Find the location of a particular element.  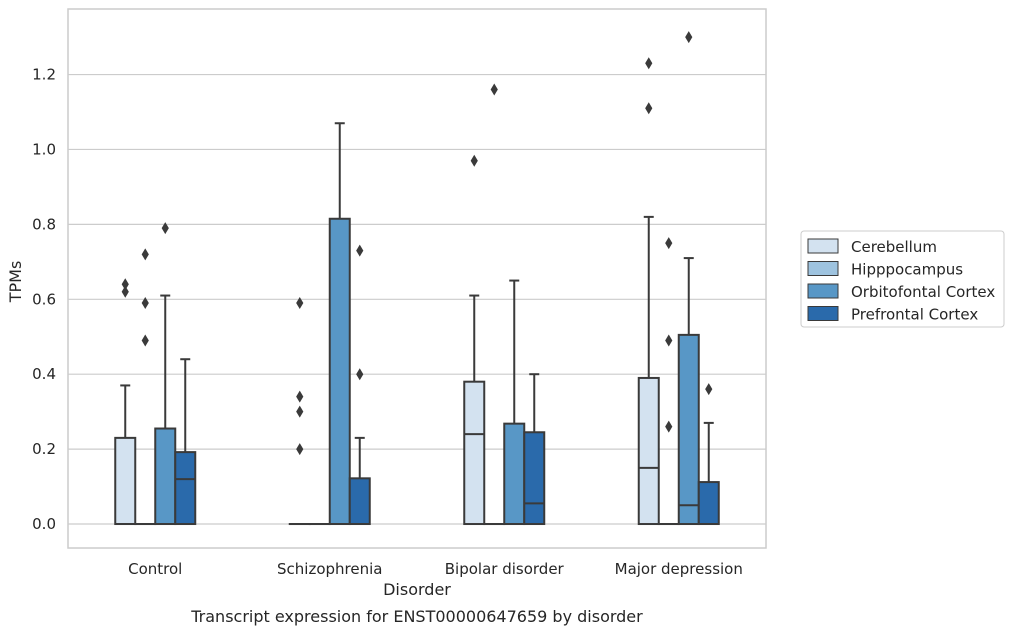

x-tick-label: Major depression is located at coordinates (679, 569).